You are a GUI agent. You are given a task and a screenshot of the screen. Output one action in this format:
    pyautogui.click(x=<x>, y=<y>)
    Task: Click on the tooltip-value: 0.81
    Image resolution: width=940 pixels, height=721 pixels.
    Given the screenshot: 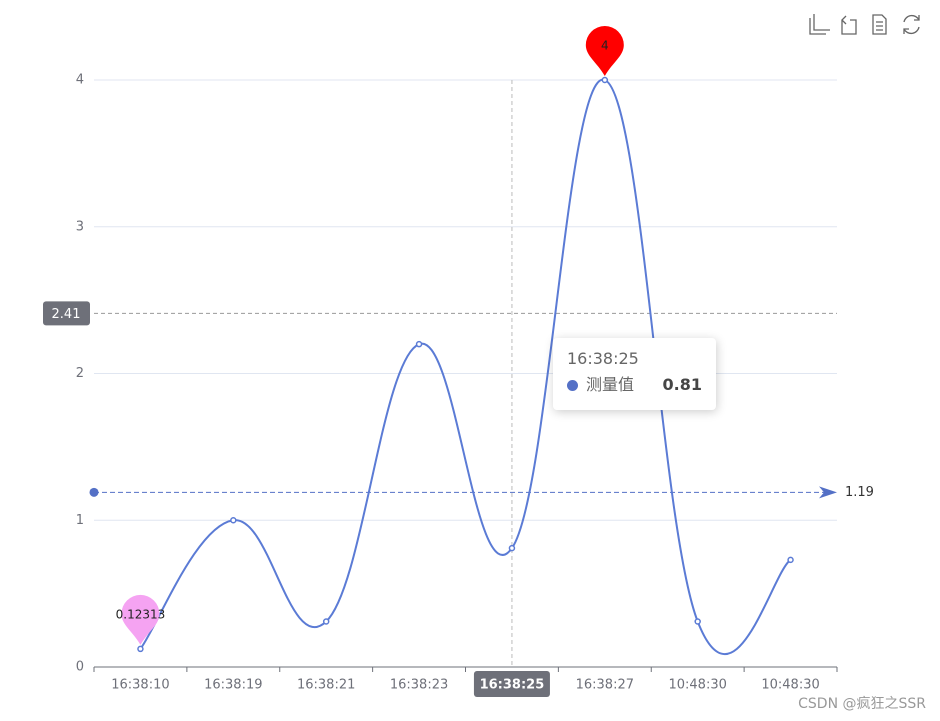 What is the action you would take?
    pyautogui.click(x=682, y=384)
    